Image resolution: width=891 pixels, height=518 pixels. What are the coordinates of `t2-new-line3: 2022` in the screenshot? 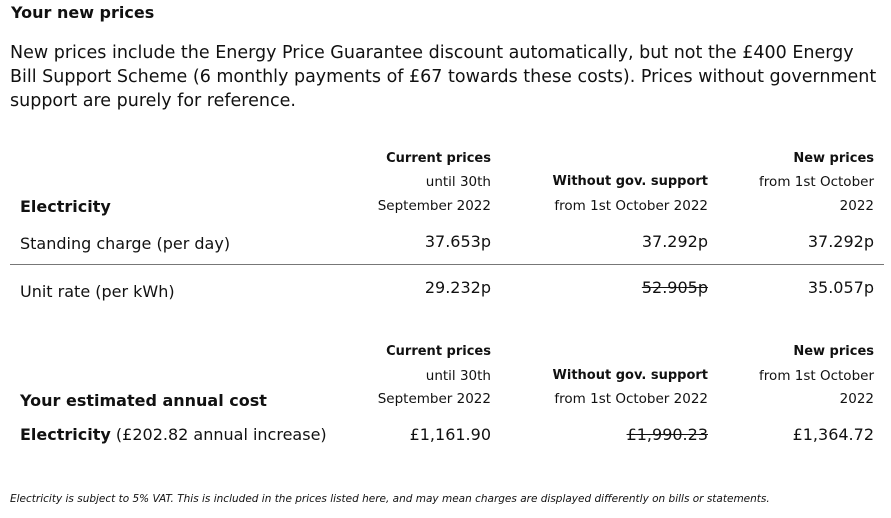 It's located at (856, 399).